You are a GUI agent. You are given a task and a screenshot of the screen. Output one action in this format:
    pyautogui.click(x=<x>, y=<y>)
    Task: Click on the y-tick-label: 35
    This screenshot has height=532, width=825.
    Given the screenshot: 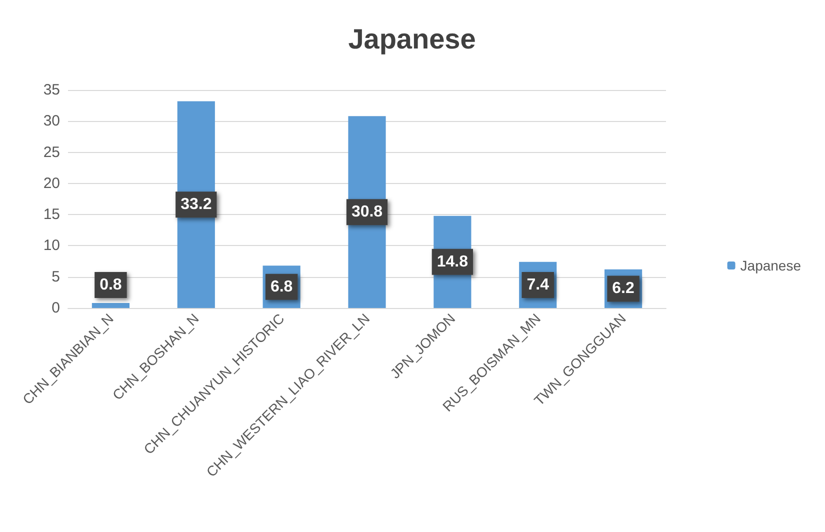 What is the action you would take?
    pyautogui.click(x=51, y=90)
    